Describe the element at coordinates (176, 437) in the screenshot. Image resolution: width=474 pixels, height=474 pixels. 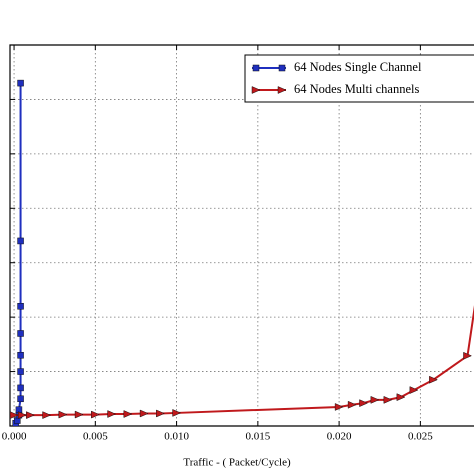
I see `x-tick-label: 0.010` at that location.